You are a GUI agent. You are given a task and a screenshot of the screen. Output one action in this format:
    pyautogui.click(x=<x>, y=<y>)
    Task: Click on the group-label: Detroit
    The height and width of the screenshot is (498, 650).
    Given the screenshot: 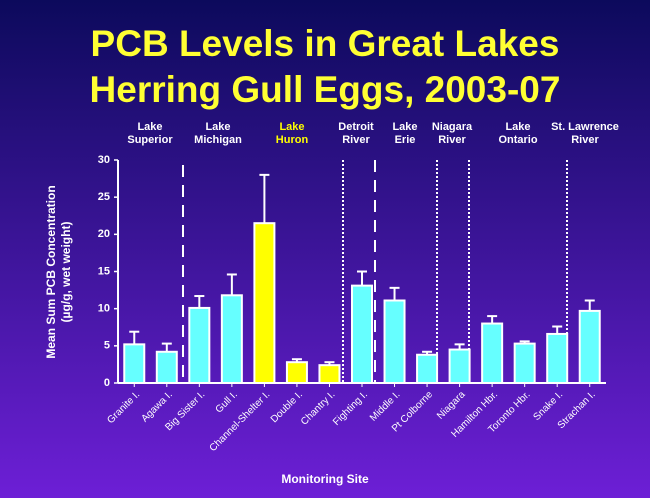 What is the action you would take?
    pyautogui.click(x=356, y=127)
    